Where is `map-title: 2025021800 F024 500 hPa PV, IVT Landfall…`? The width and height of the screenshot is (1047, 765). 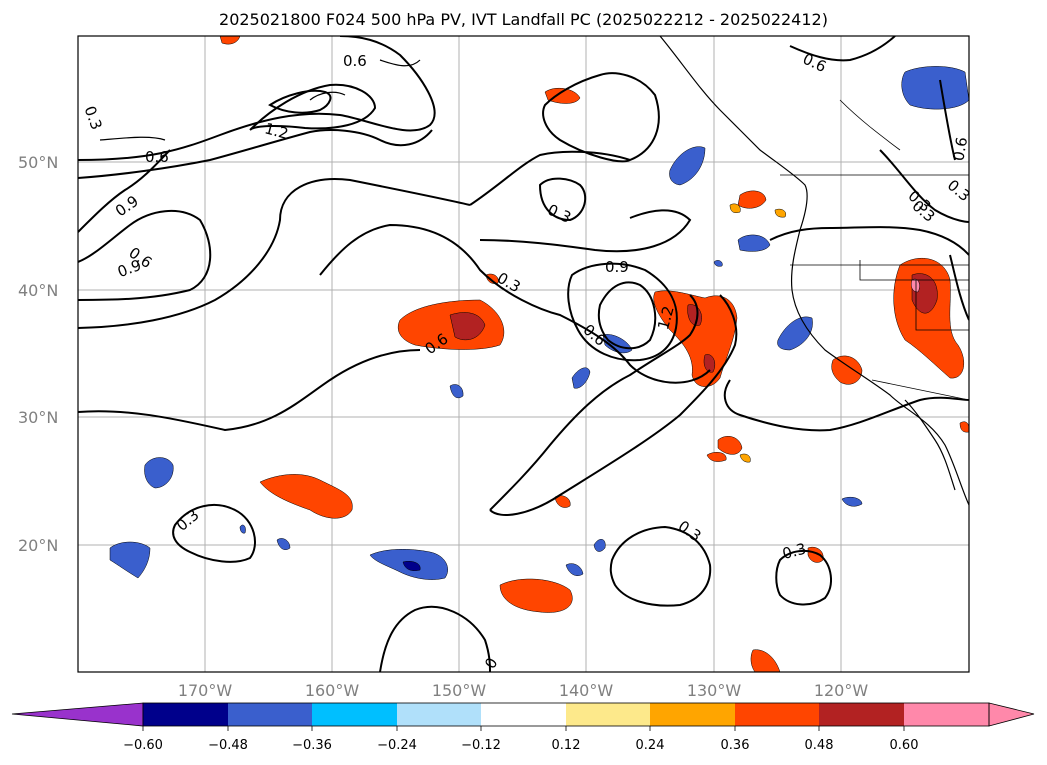 map-title: 2025021800 F024 500 hPa PV, IVT Landfall… is located at coordinates (523, 19).